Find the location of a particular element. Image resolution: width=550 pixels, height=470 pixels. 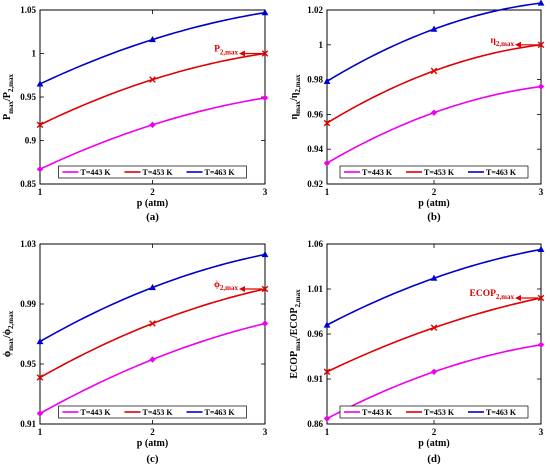

annotation-label: η2,max is located at coordinates (503, 42).